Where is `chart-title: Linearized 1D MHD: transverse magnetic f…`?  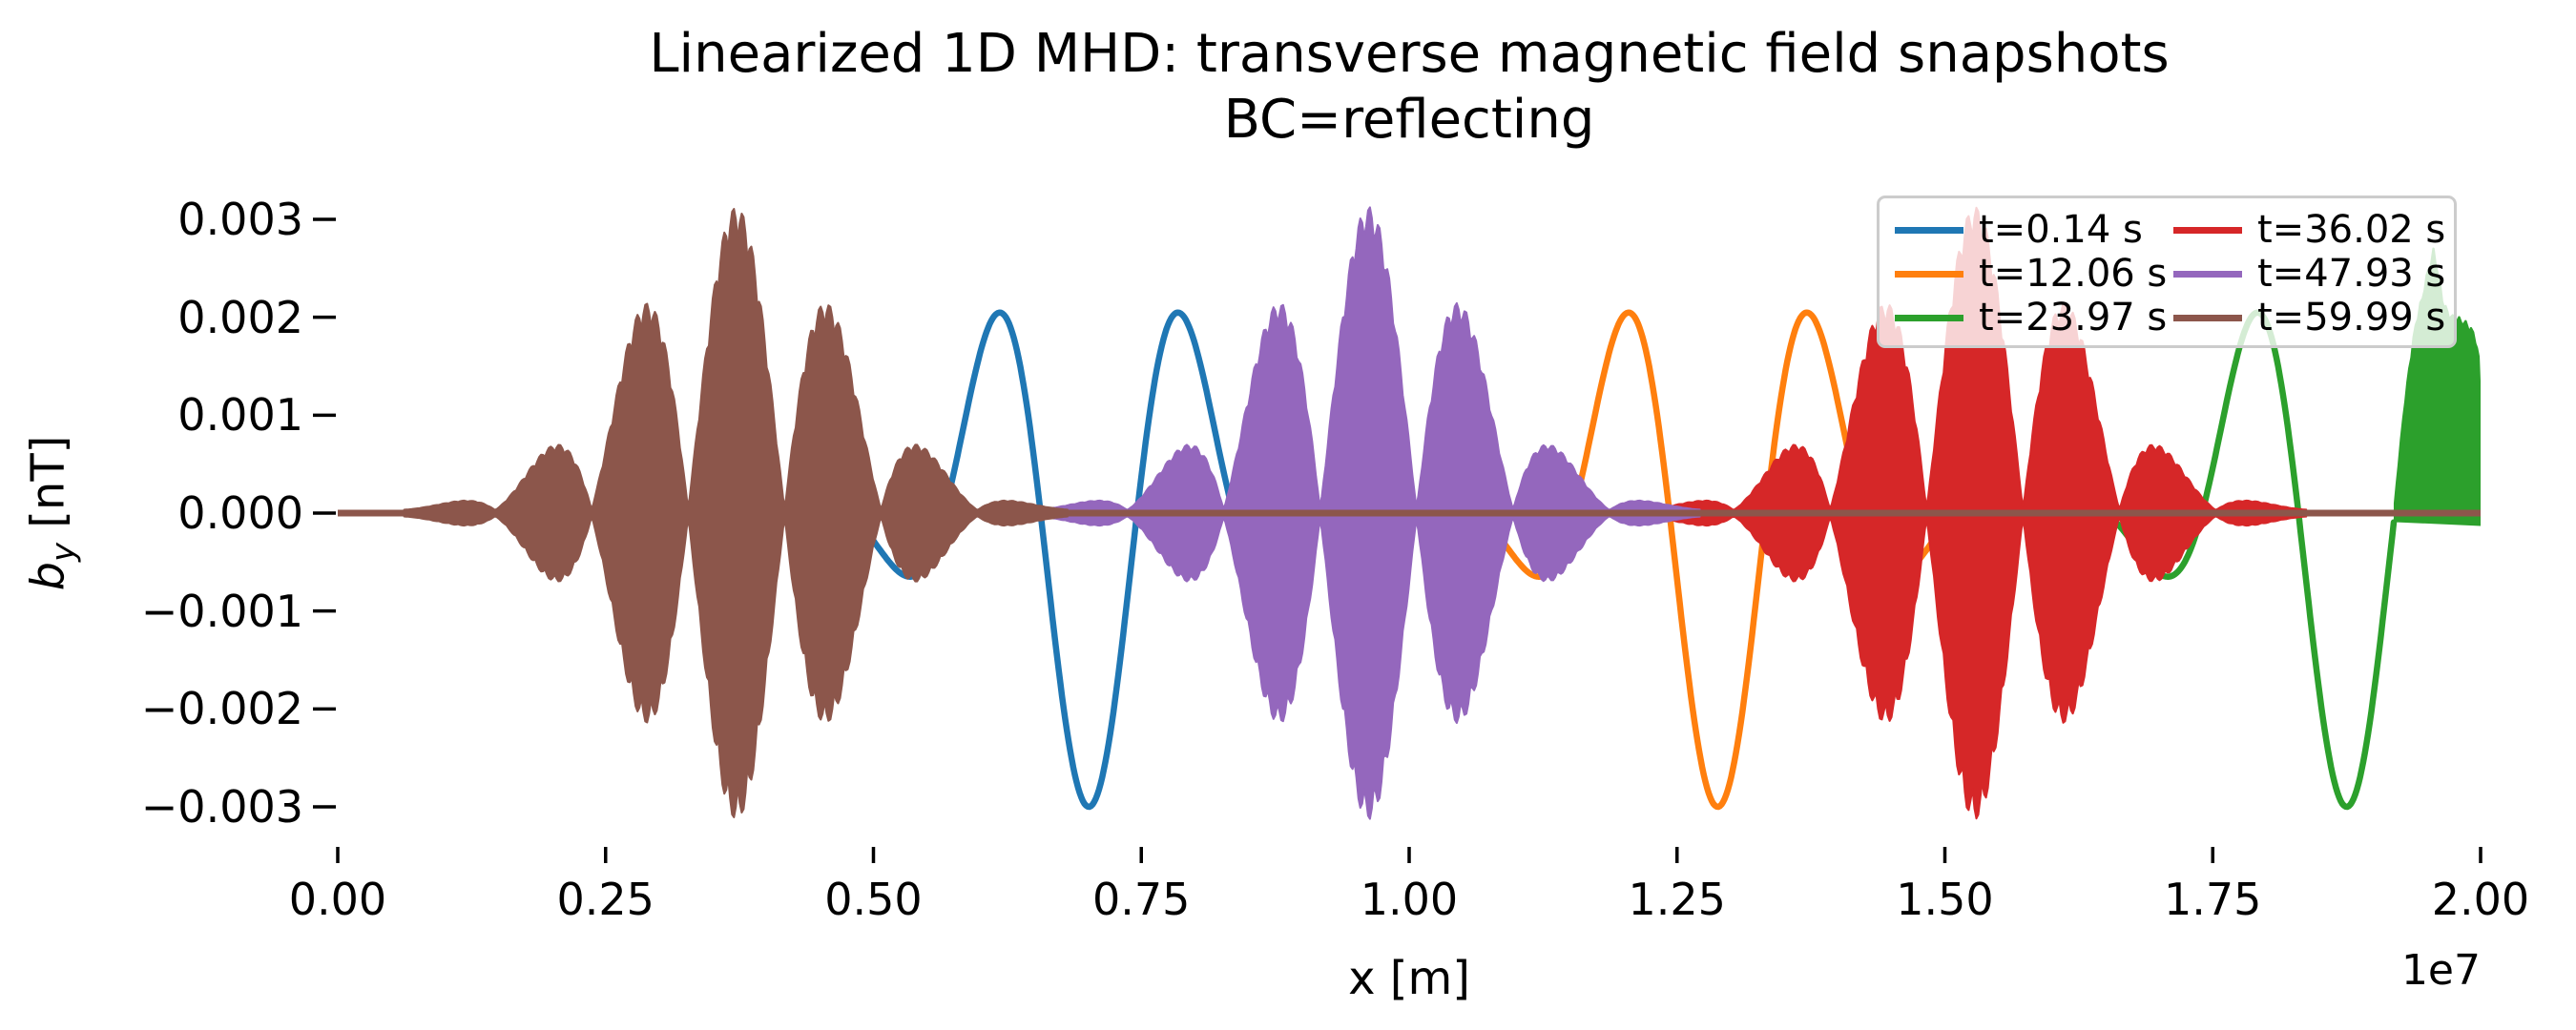 chart-title: Linearized 1D MHD: transverse magnetic f… is located at coordinates (1409, 87).